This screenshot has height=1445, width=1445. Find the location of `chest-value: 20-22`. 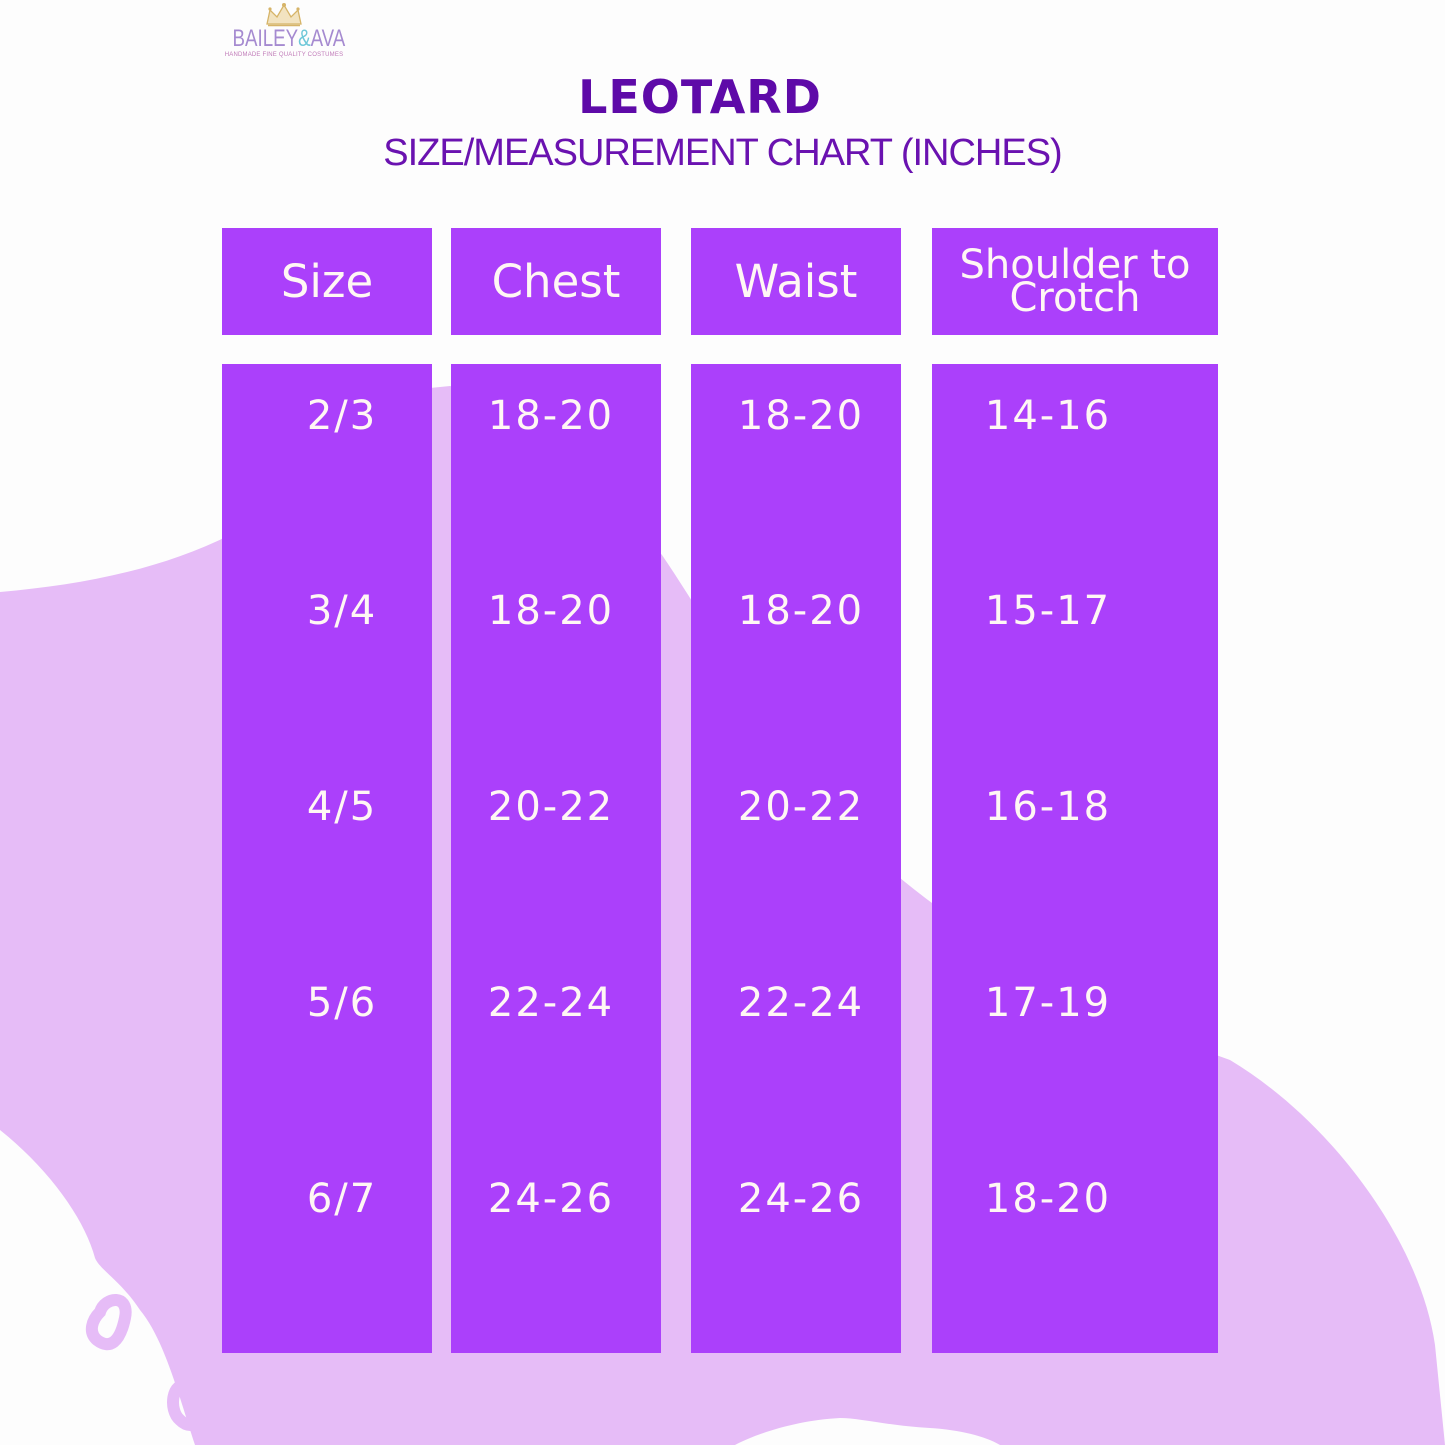

chest-value: 20-22 is located at coordinates (551, 807).